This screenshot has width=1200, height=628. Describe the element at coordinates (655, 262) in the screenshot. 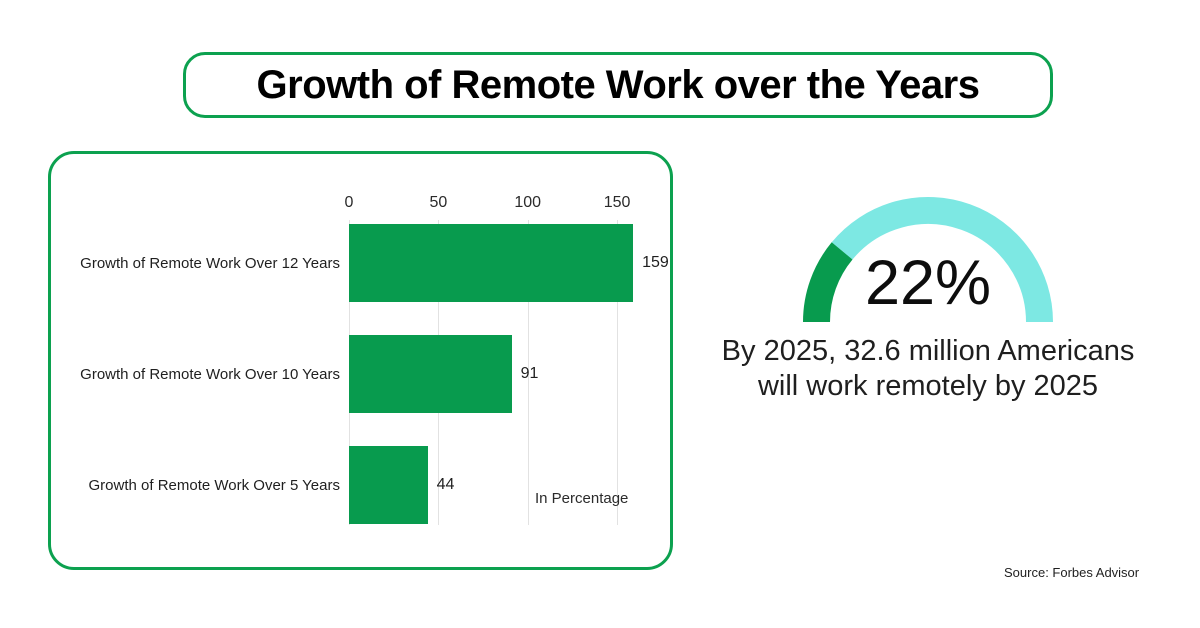

I see `bar-value-label: 159` at that location.